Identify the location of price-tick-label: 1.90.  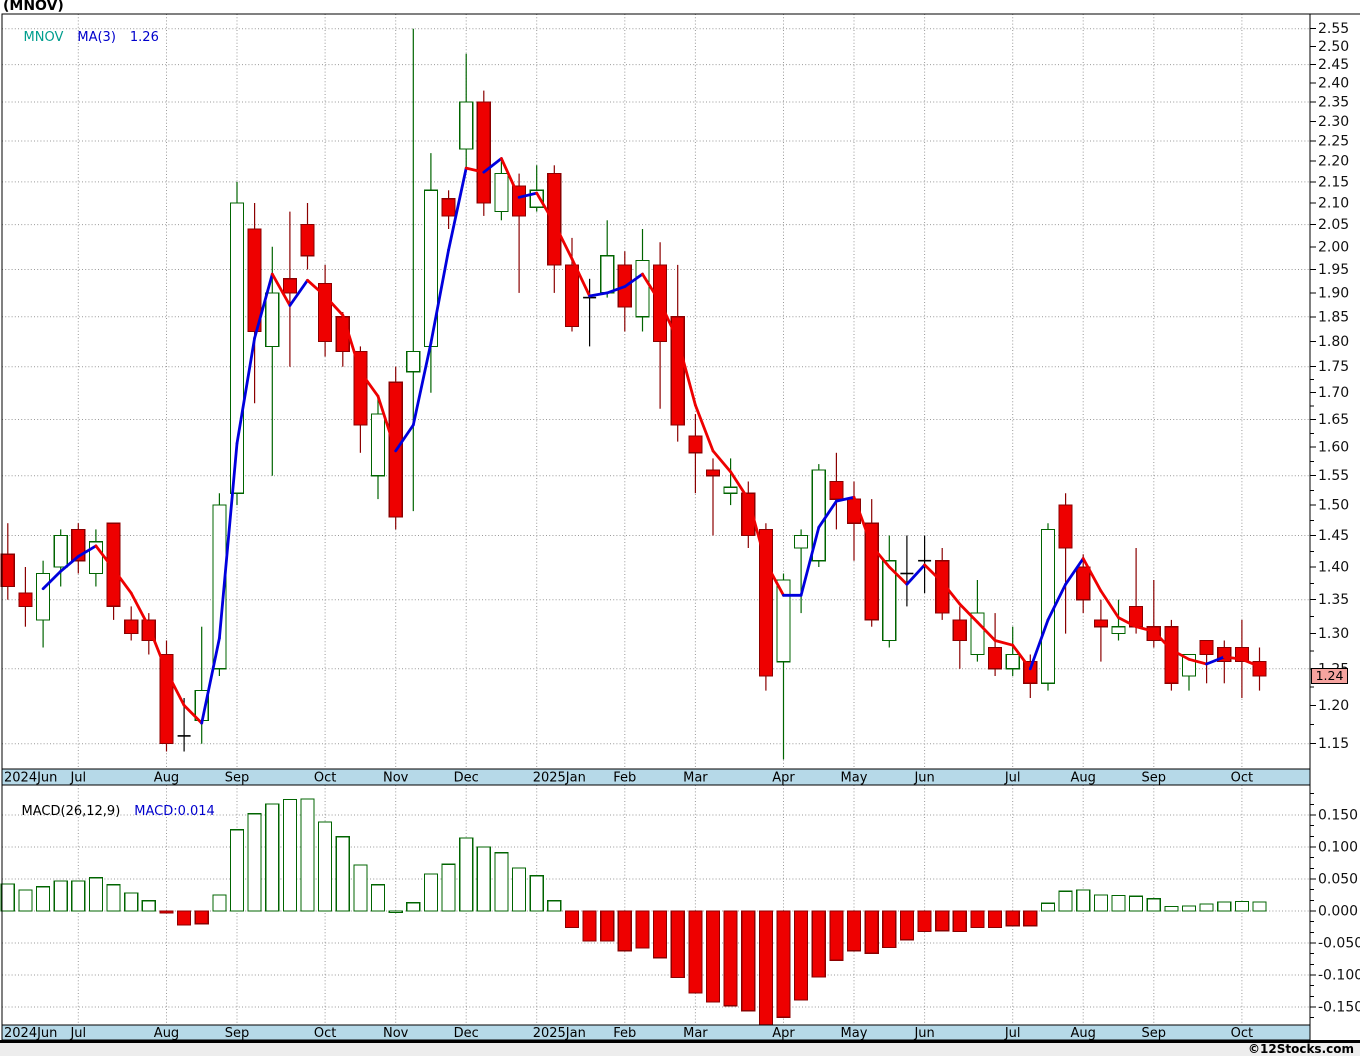
(1333, 293).